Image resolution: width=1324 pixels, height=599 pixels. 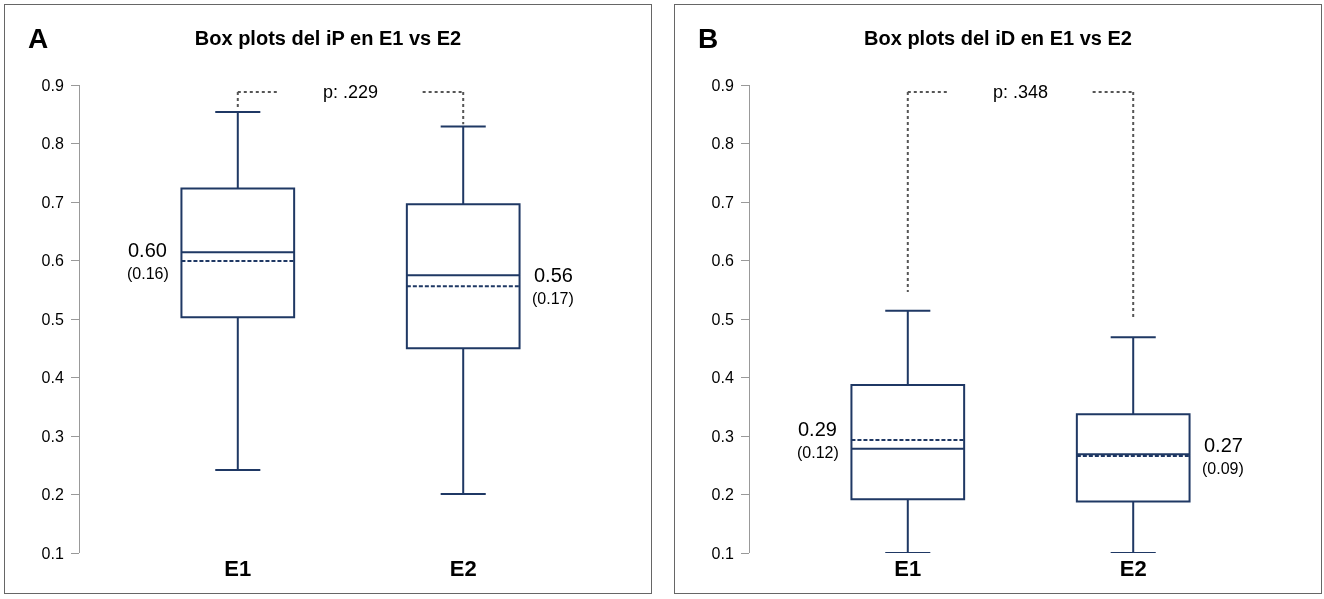 I want to click on annotation: p: .229, so click(x=351, y=92).